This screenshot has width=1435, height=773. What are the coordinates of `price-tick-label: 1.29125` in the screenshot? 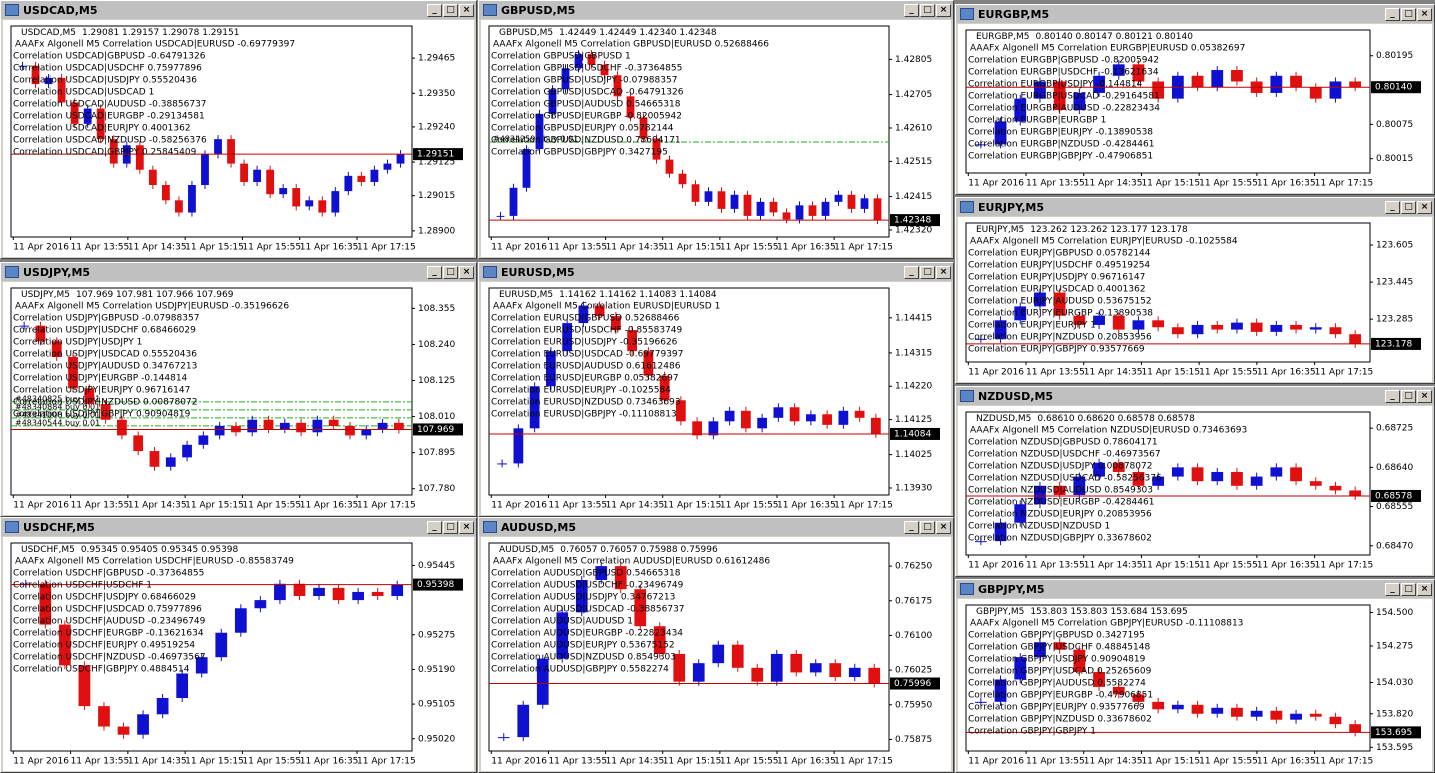 It's located at (436, 163).